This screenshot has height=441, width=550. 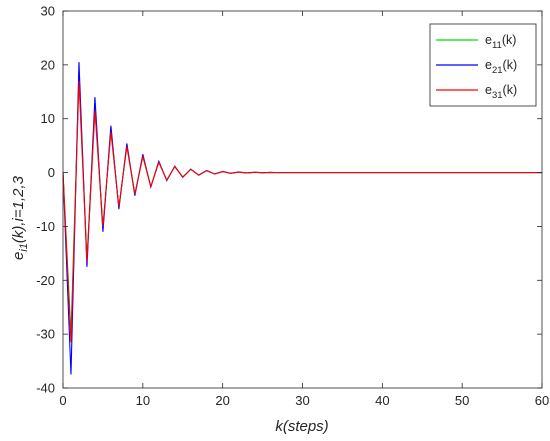 What do you see at coordinates (501, 92) in the screenshot?
I see `legend-label-3: e31(k)` at bounding box center [501, 92].